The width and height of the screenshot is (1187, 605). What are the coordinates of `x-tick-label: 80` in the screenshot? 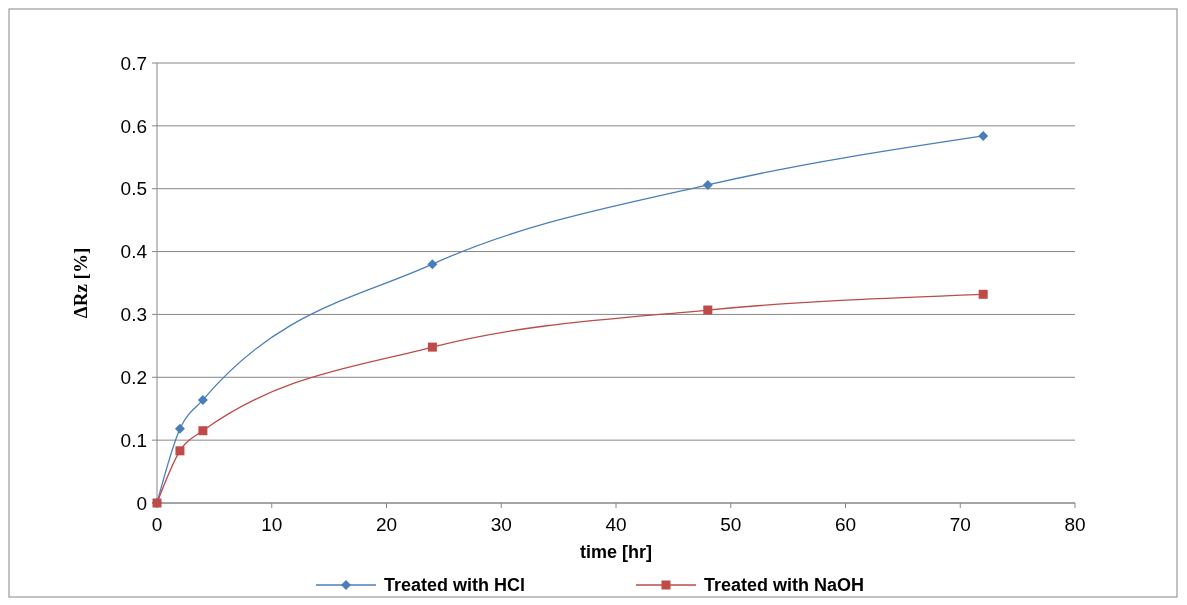 It's located at (1075, 524).